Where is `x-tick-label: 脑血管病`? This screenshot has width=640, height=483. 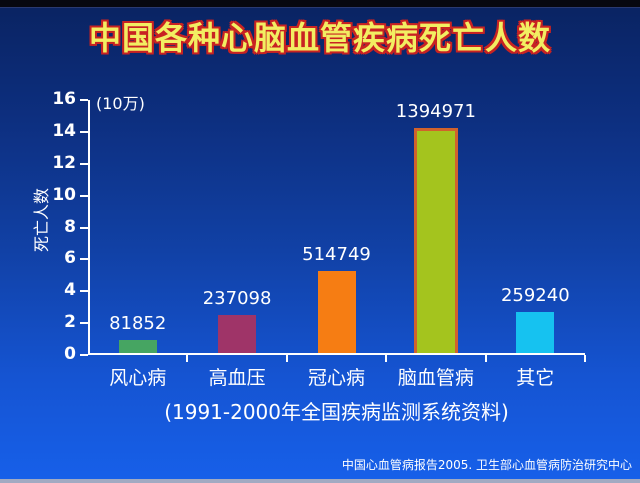 x-tick-label: 脑血管病 is located at coordinates (435, 378).